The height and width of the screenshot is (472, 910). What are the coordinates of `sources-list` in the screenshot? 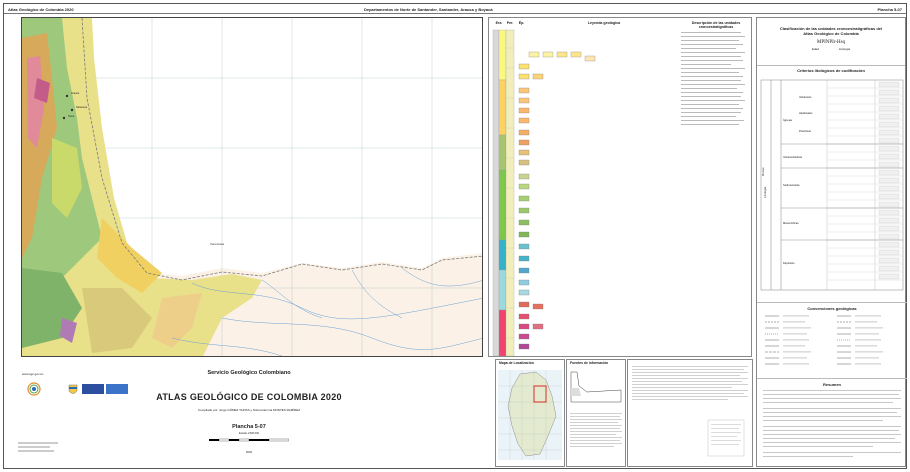 It's located at (596, 430).